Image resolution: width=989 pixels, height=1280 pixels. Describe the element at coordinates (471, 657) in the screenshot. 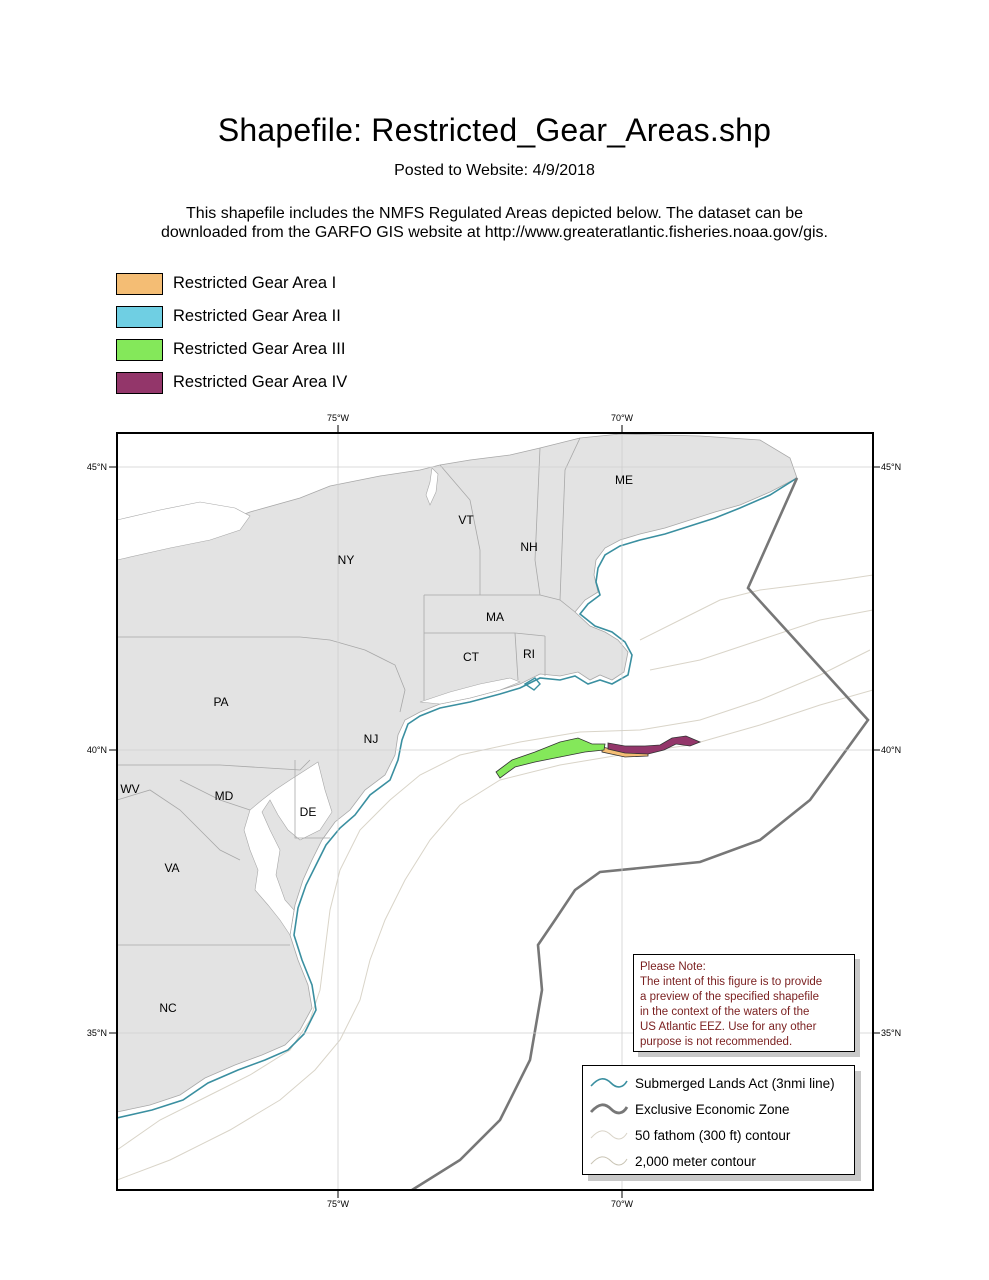

I see `state-label-ct: CT` at that location.